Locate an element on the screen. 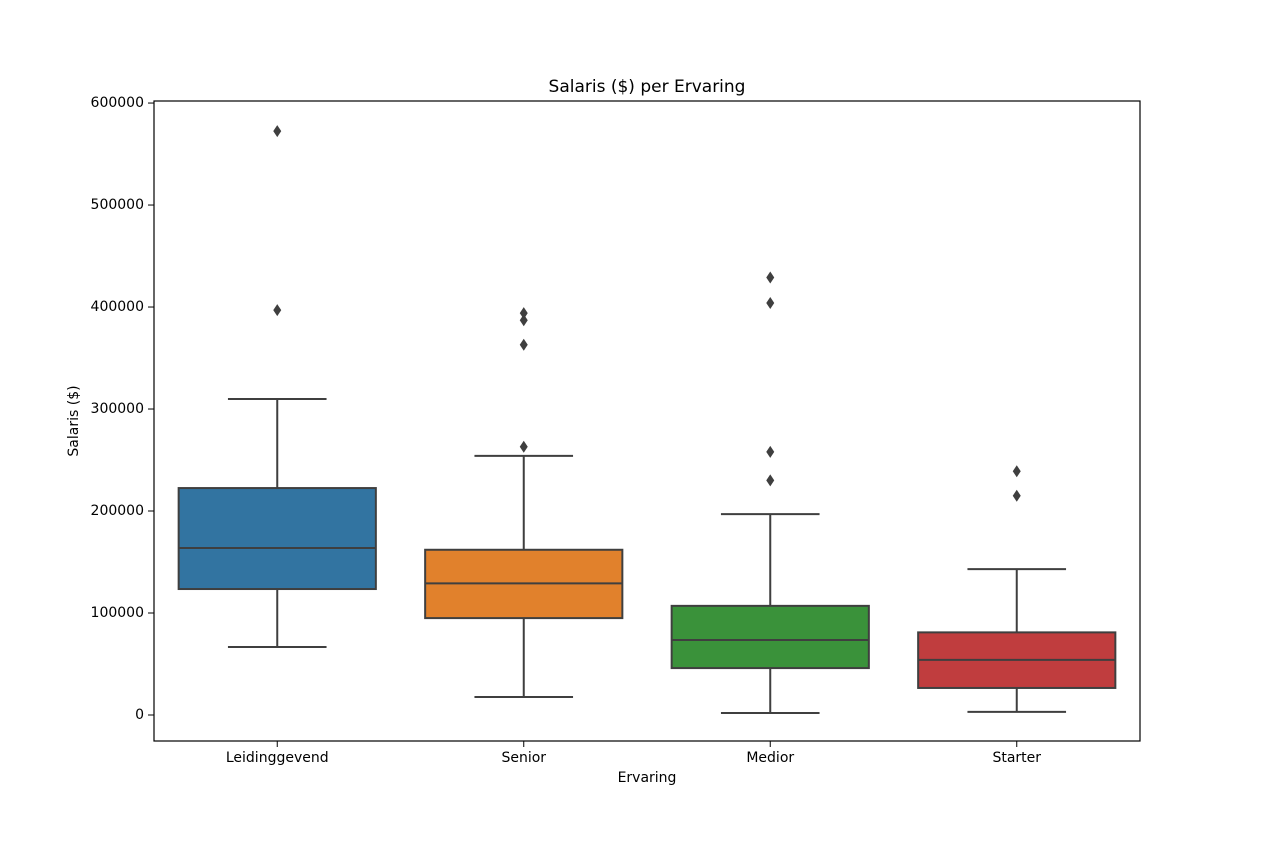 The height and width of the screenshot is (848, 1264). y-tick-label: 300000 is located at coordinates (117, 409).